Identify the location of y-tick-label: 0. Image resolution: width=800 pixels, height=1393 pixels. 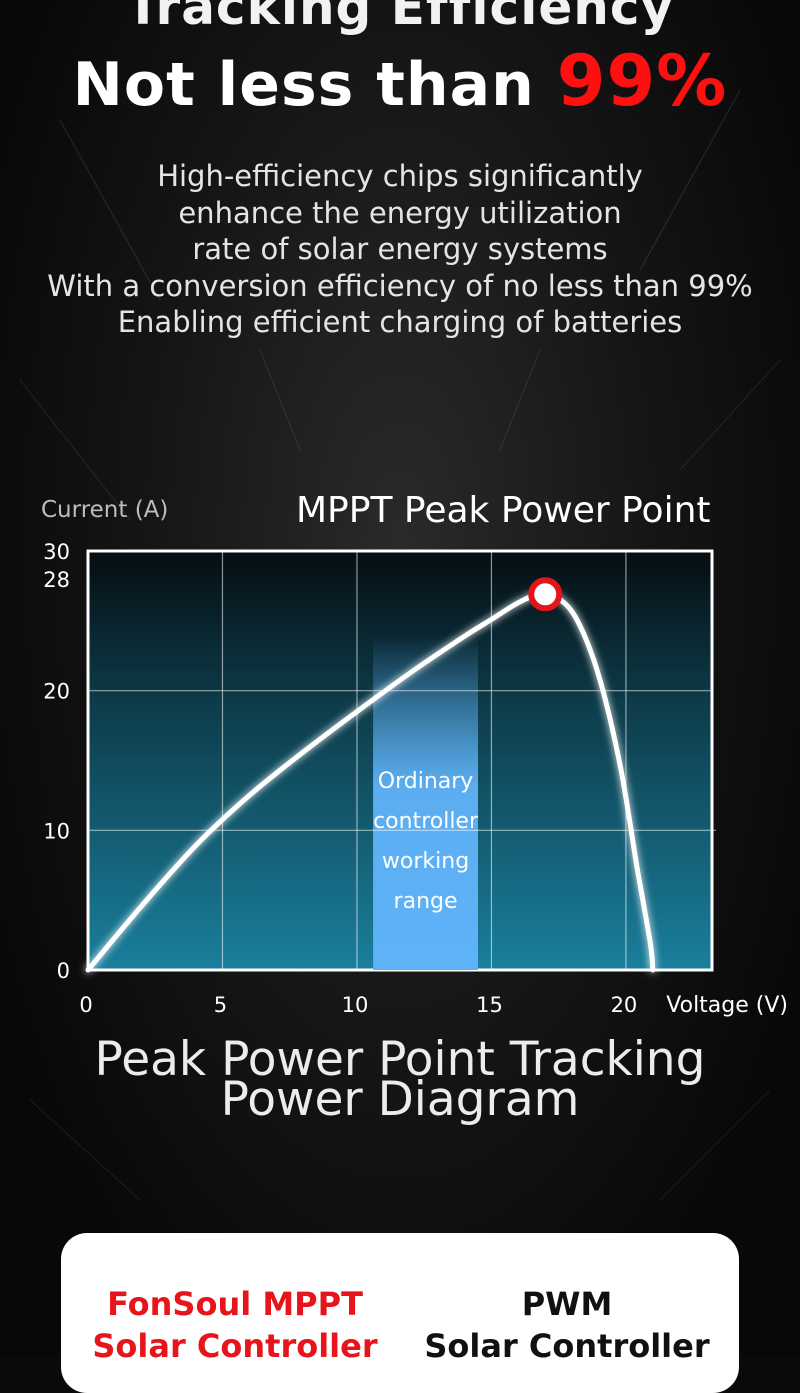
(63, 971).